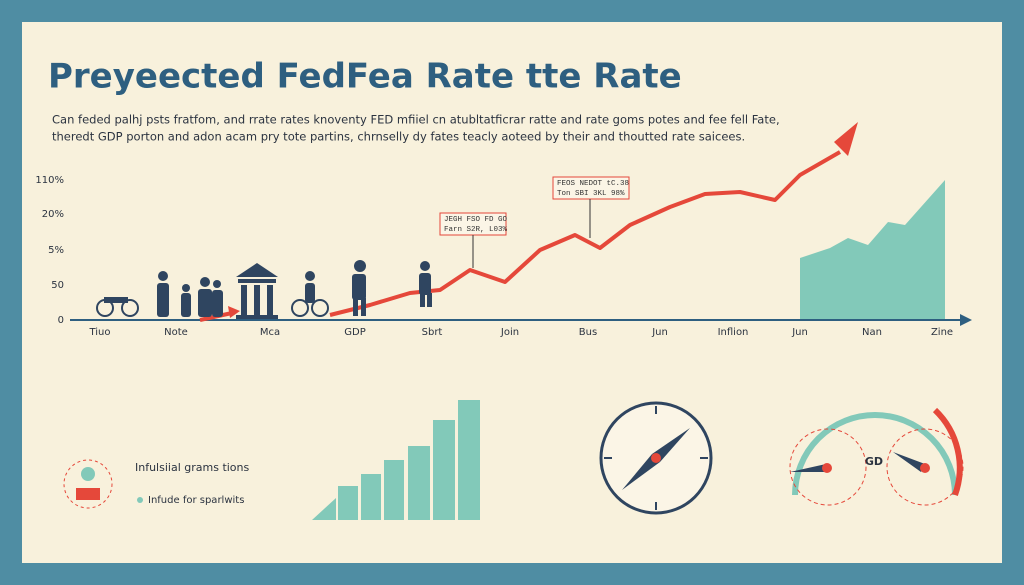  I want to click on x-axis-label: Zine, so click(942, 332).